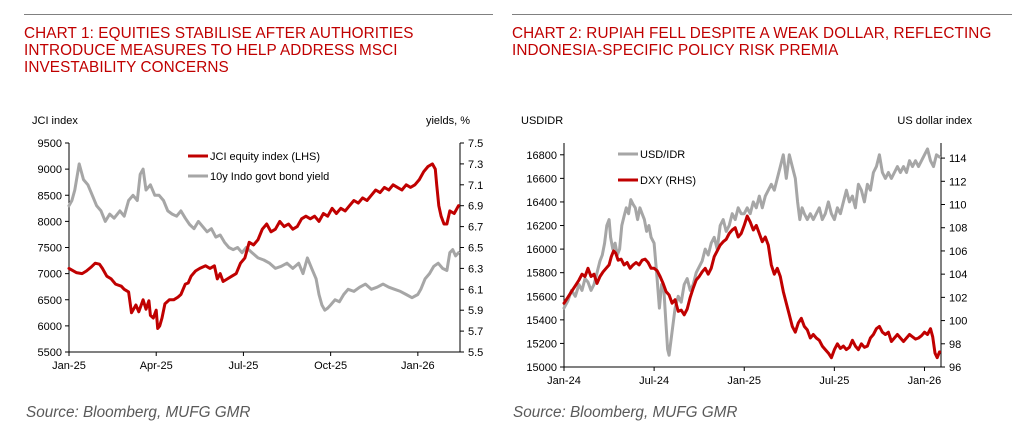 This screenshot has height=447, width=1022. Describe the element at coordinates (541, 250) in the screenshot. I see `left-tick-label: 16000` at that location.